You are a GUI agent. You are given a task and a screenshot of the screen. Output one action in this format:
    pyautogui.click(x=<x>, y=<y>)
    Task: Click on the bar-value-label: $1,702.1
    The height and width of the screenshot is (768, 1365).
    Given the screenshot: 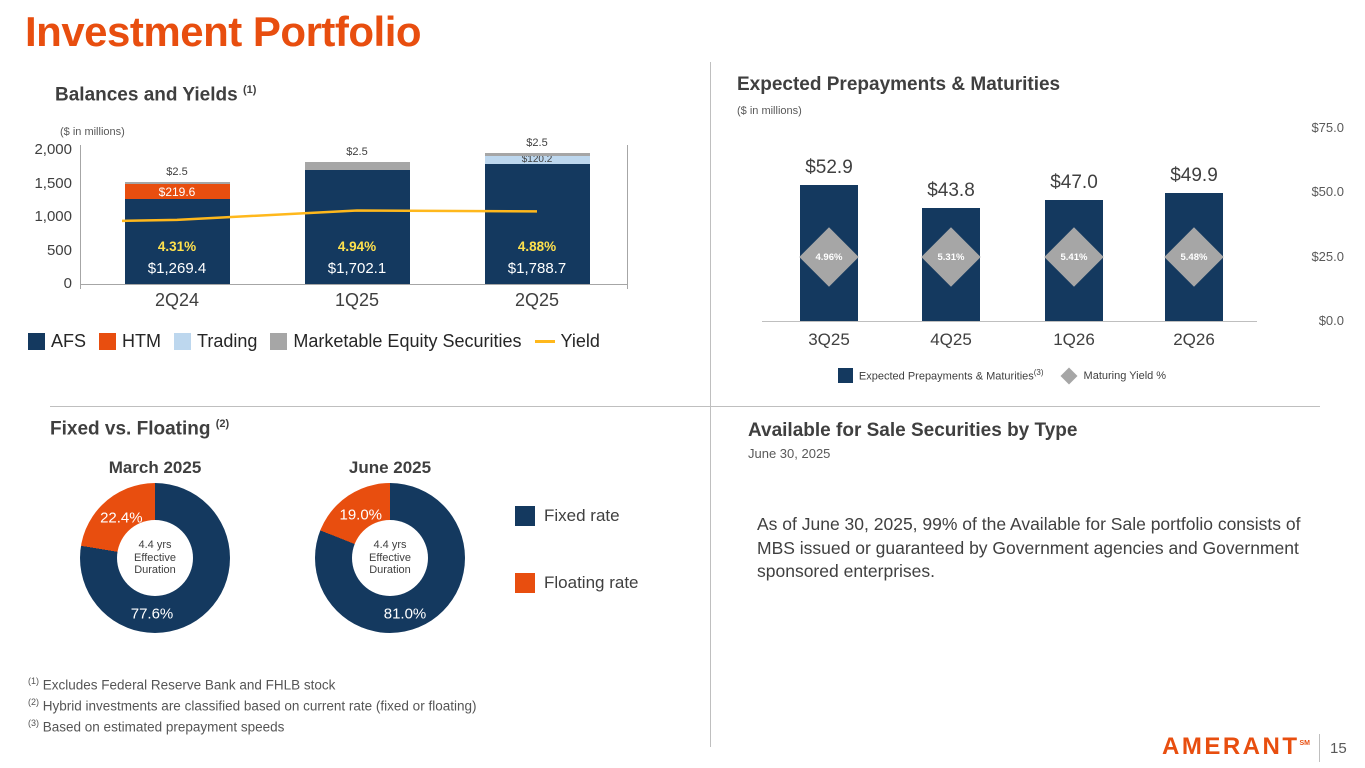 What is the action you would take?
    pyautogui.click(x=357, y=268)
    